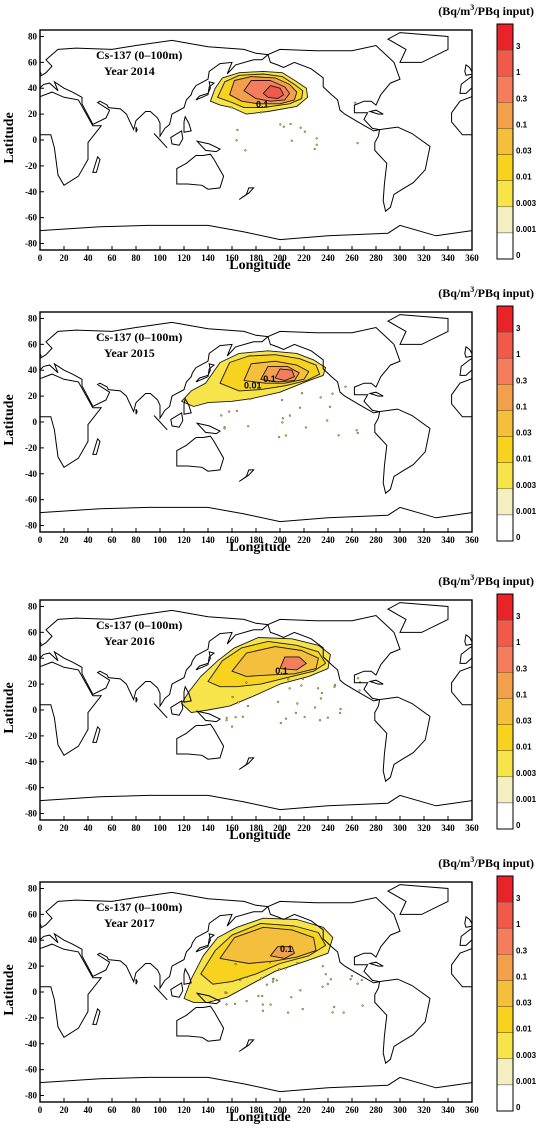  Describe the element at coordinates (472, 540) in the screenshot. I see `x-tick-label: 360` at that location.